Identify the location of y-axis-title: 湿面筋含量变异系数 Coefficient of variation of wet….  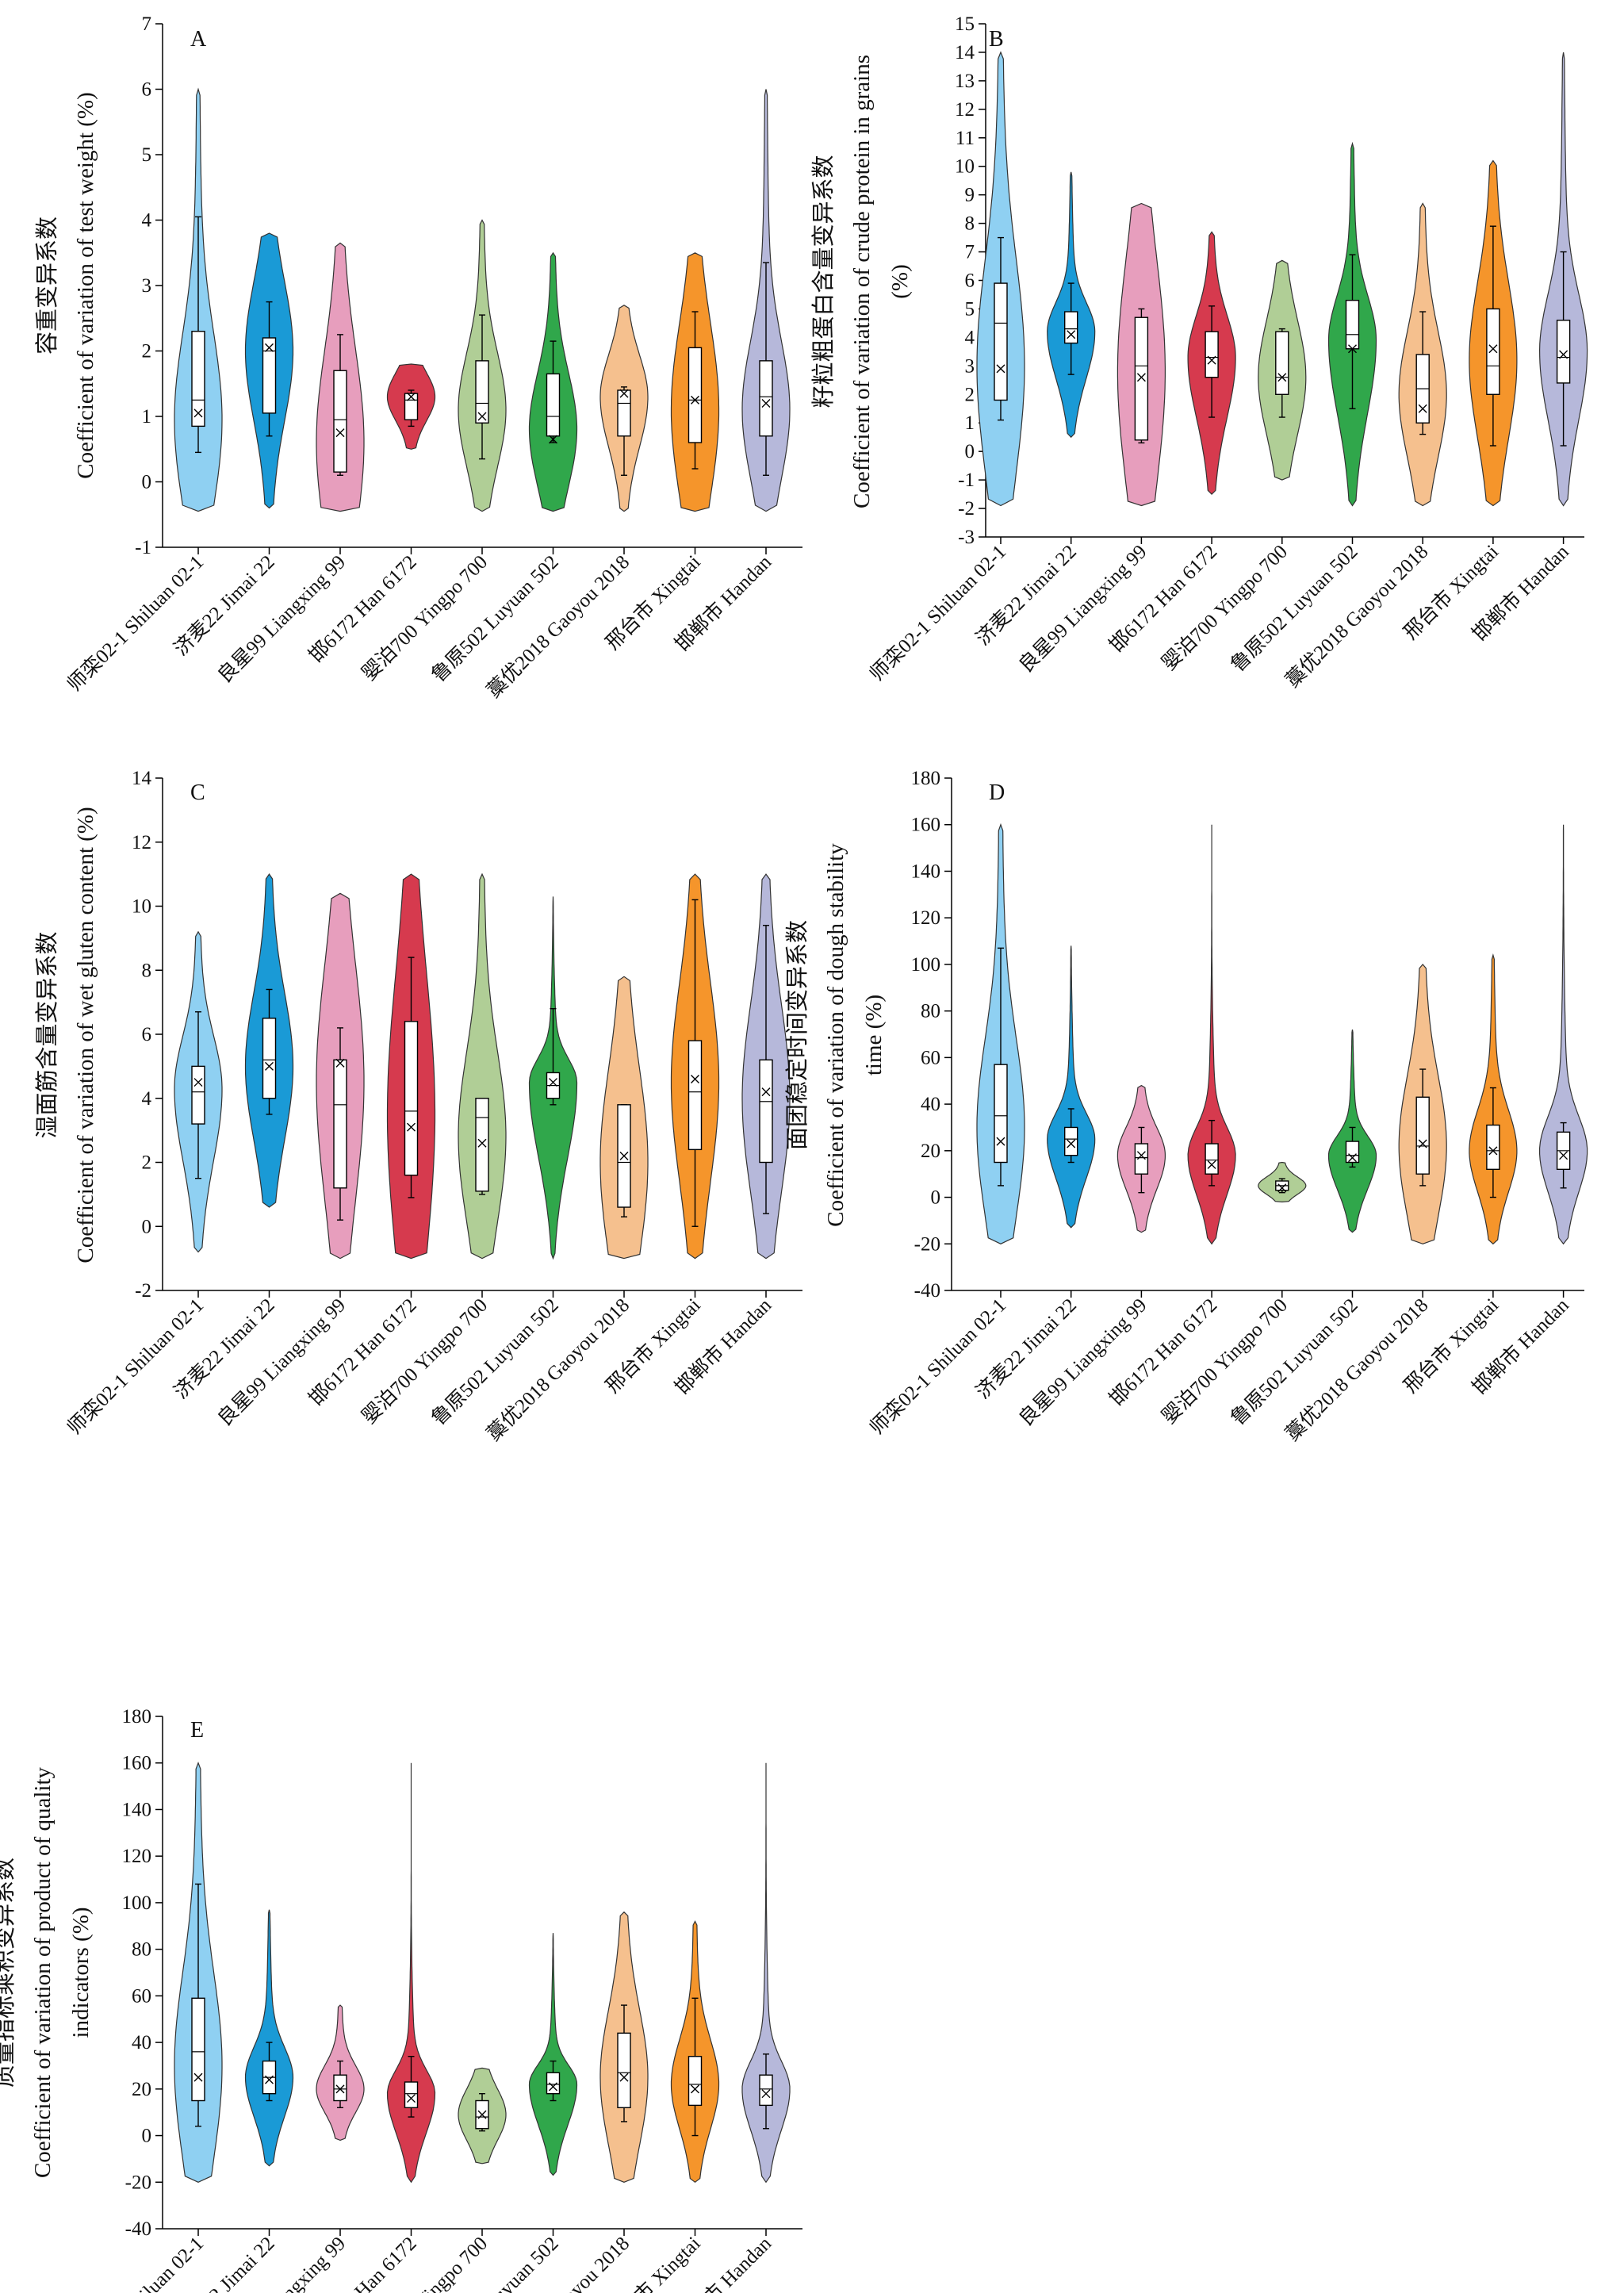
(66, 1035).